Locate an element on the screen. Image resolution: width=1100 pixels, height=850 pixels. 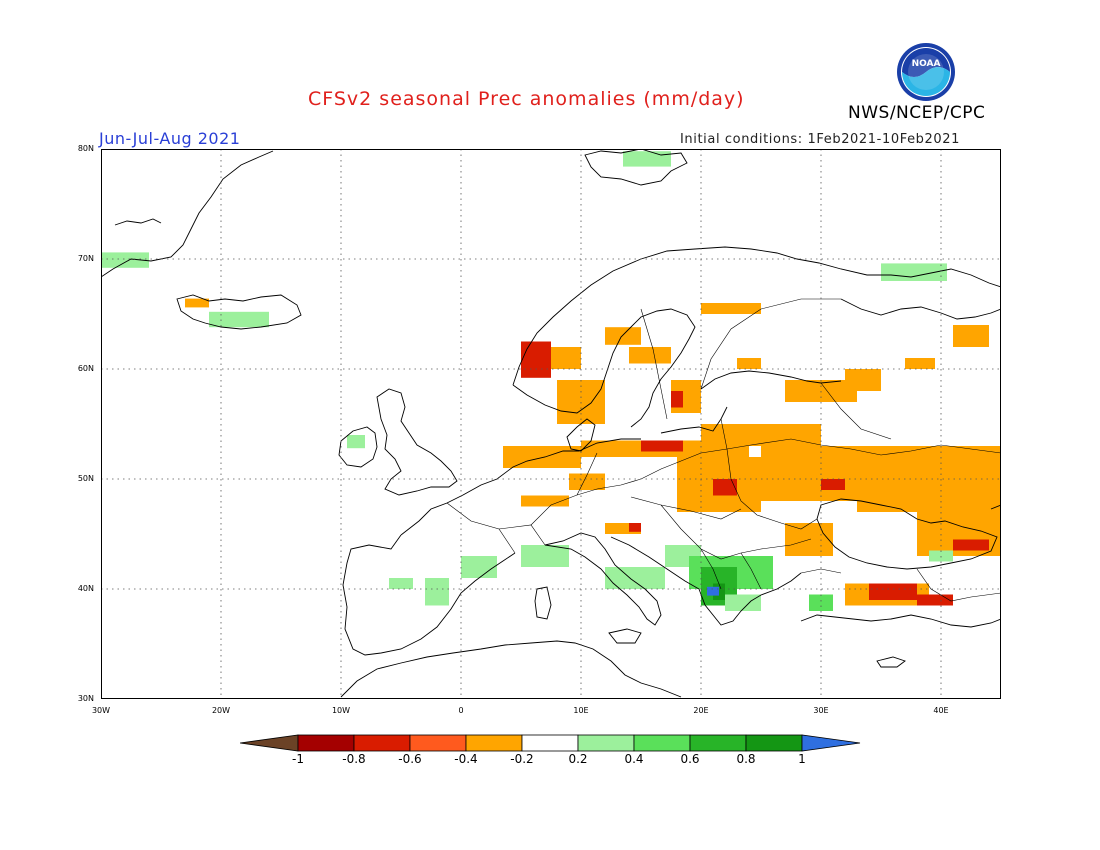
legend-tick-label: -1 is located at coordinates (298, 759).